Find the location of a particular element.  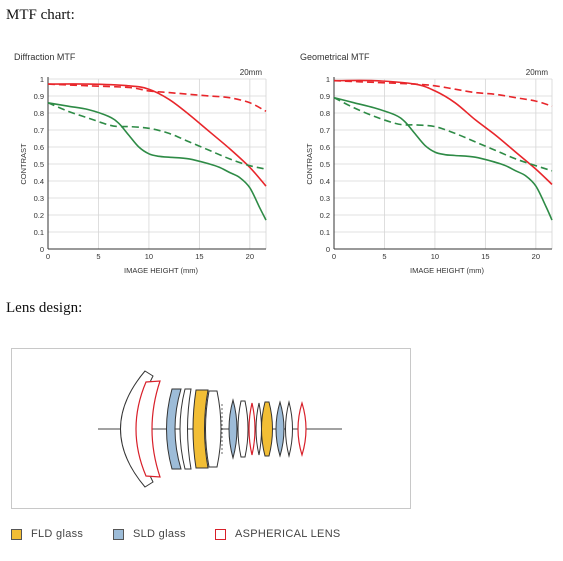

lens-element-3-sld is located at coordinates (174, 429).